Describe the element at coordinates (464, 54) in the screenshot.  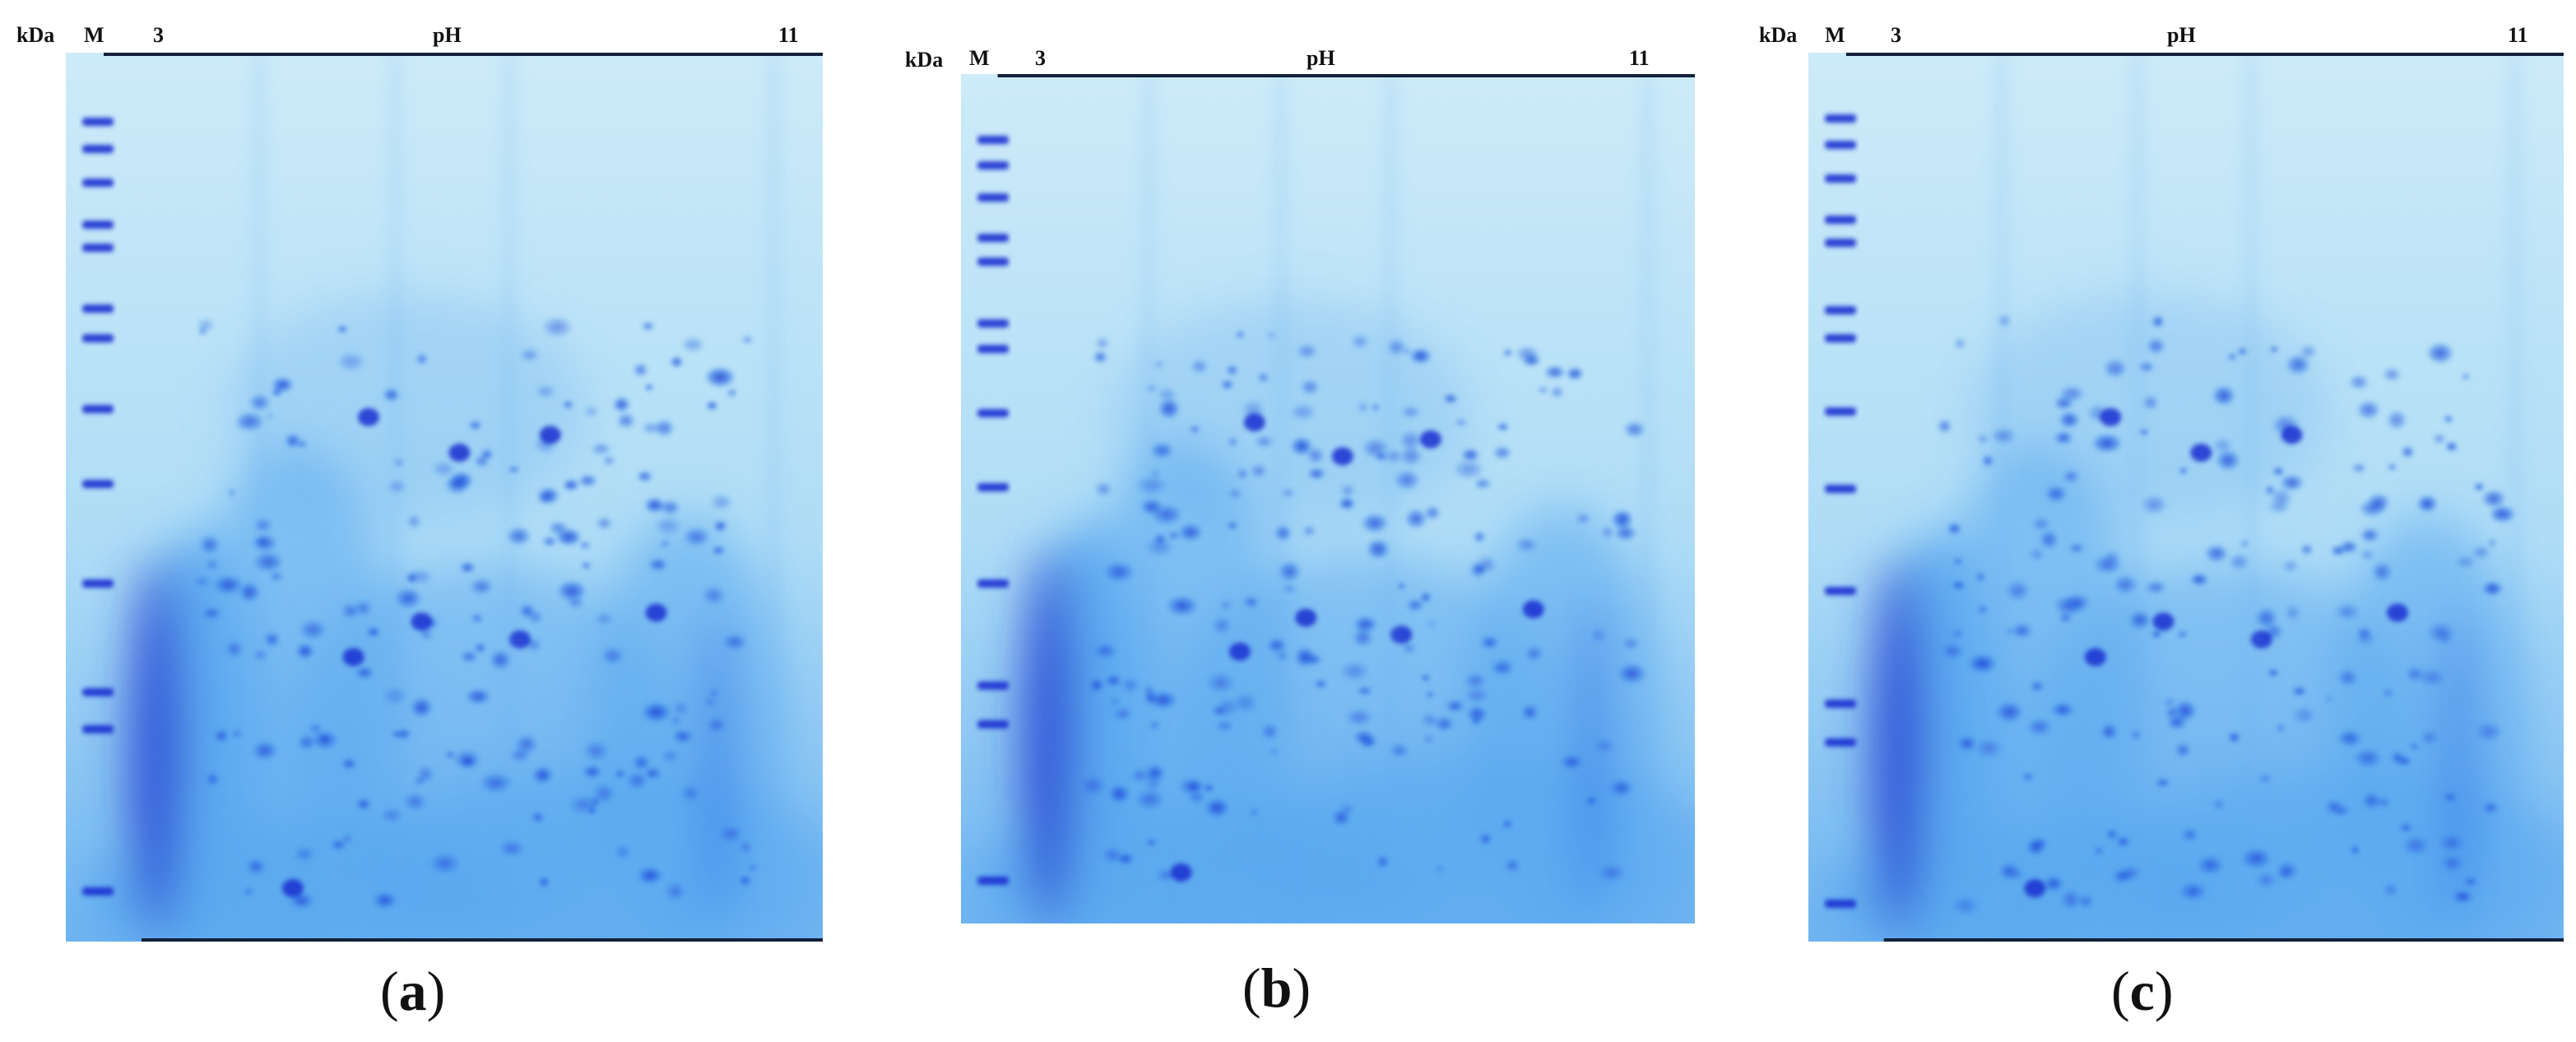
I see `gel-top-edge` at that location.